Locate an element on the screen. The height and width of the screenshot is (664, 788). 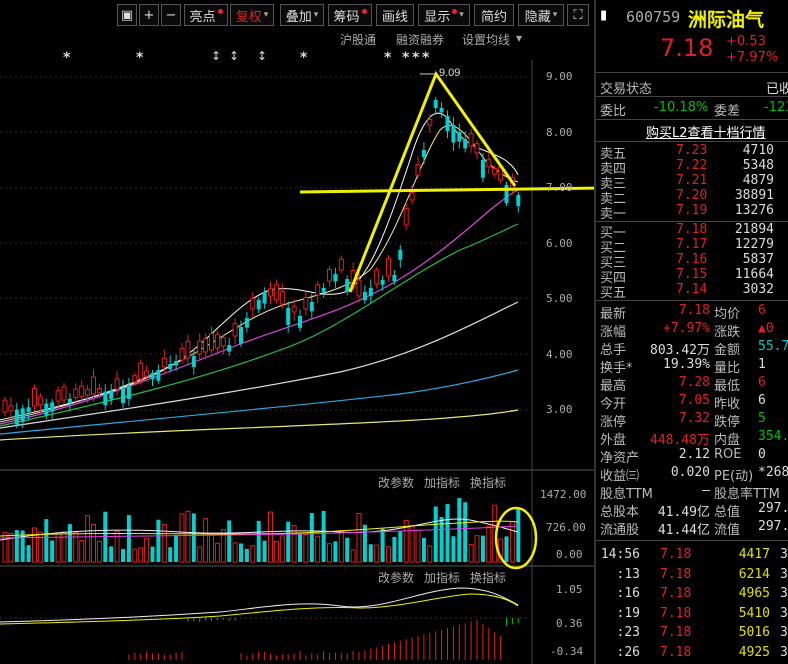
order-book-row: 买一 7.18 21894 is located at coordinates (694, 231).